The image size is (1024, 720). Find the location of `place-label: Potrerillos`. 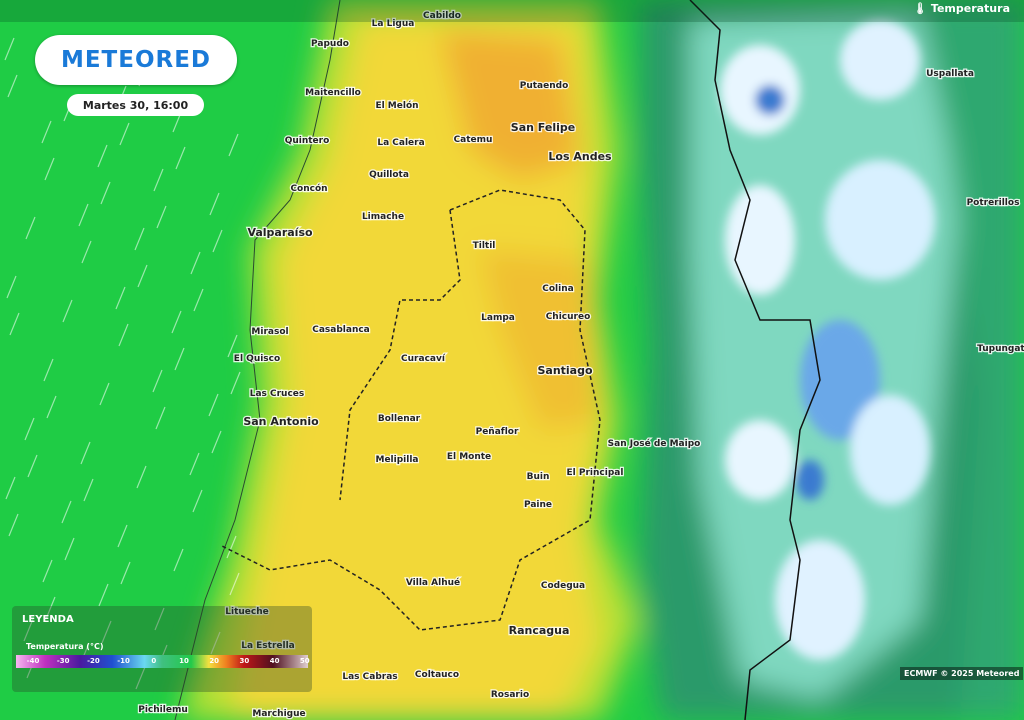

place-label: Potrerillos is located at coordinates (993, 203).